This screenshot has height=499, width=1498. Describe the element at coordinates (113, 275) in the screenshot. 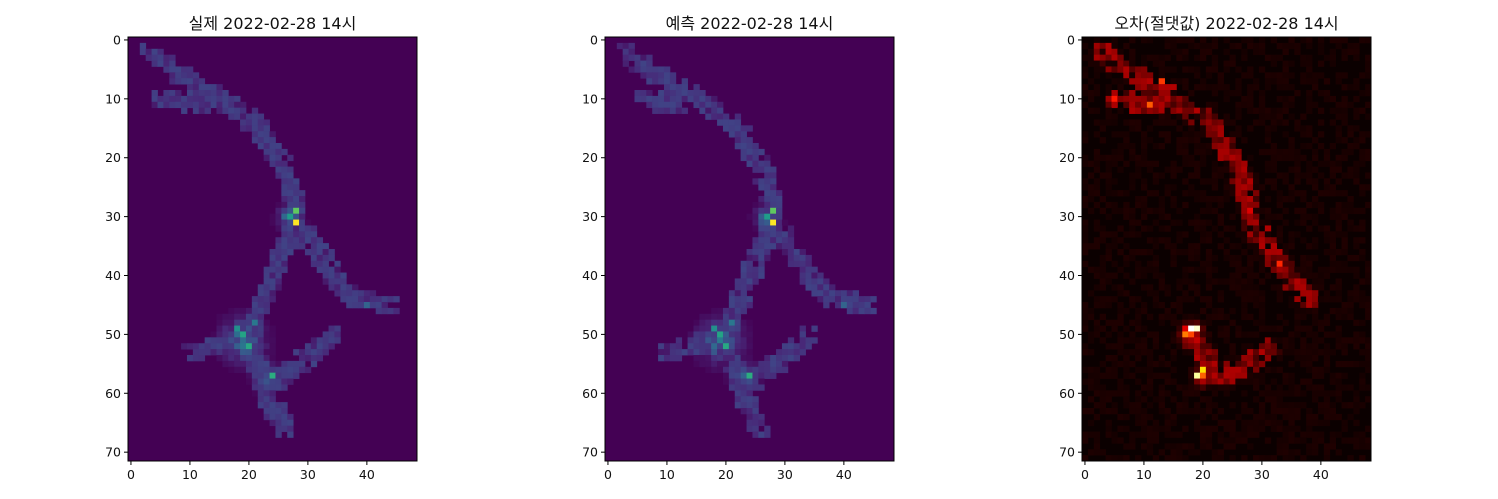

I see `y-tick-label: 40` at that location.